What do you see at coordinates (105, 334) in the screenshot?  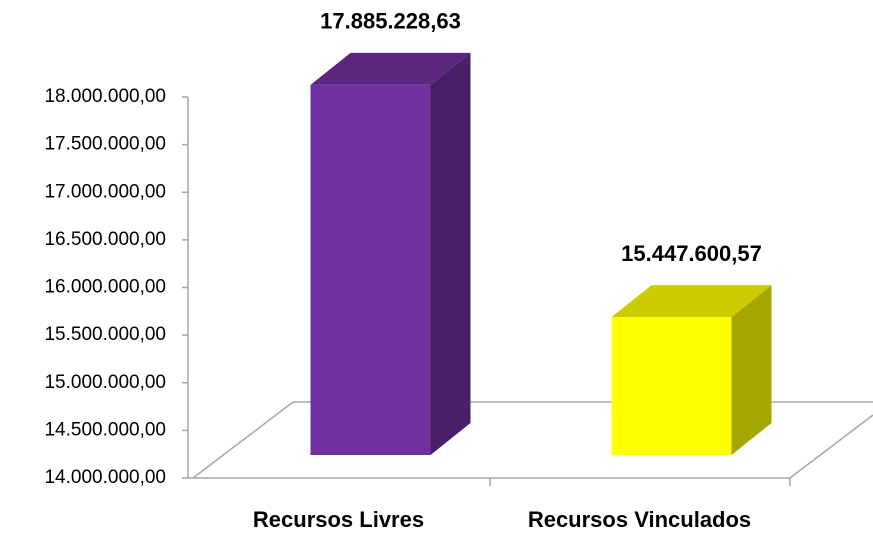 I see `y-tick-label: 15.500.000,00` at bounding box center [105, 334].